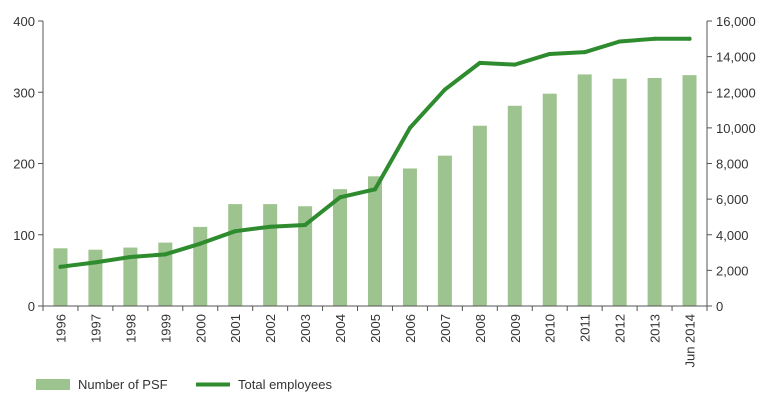  I want to click on x-tick-label-2013: 2013, so click(655, 328).